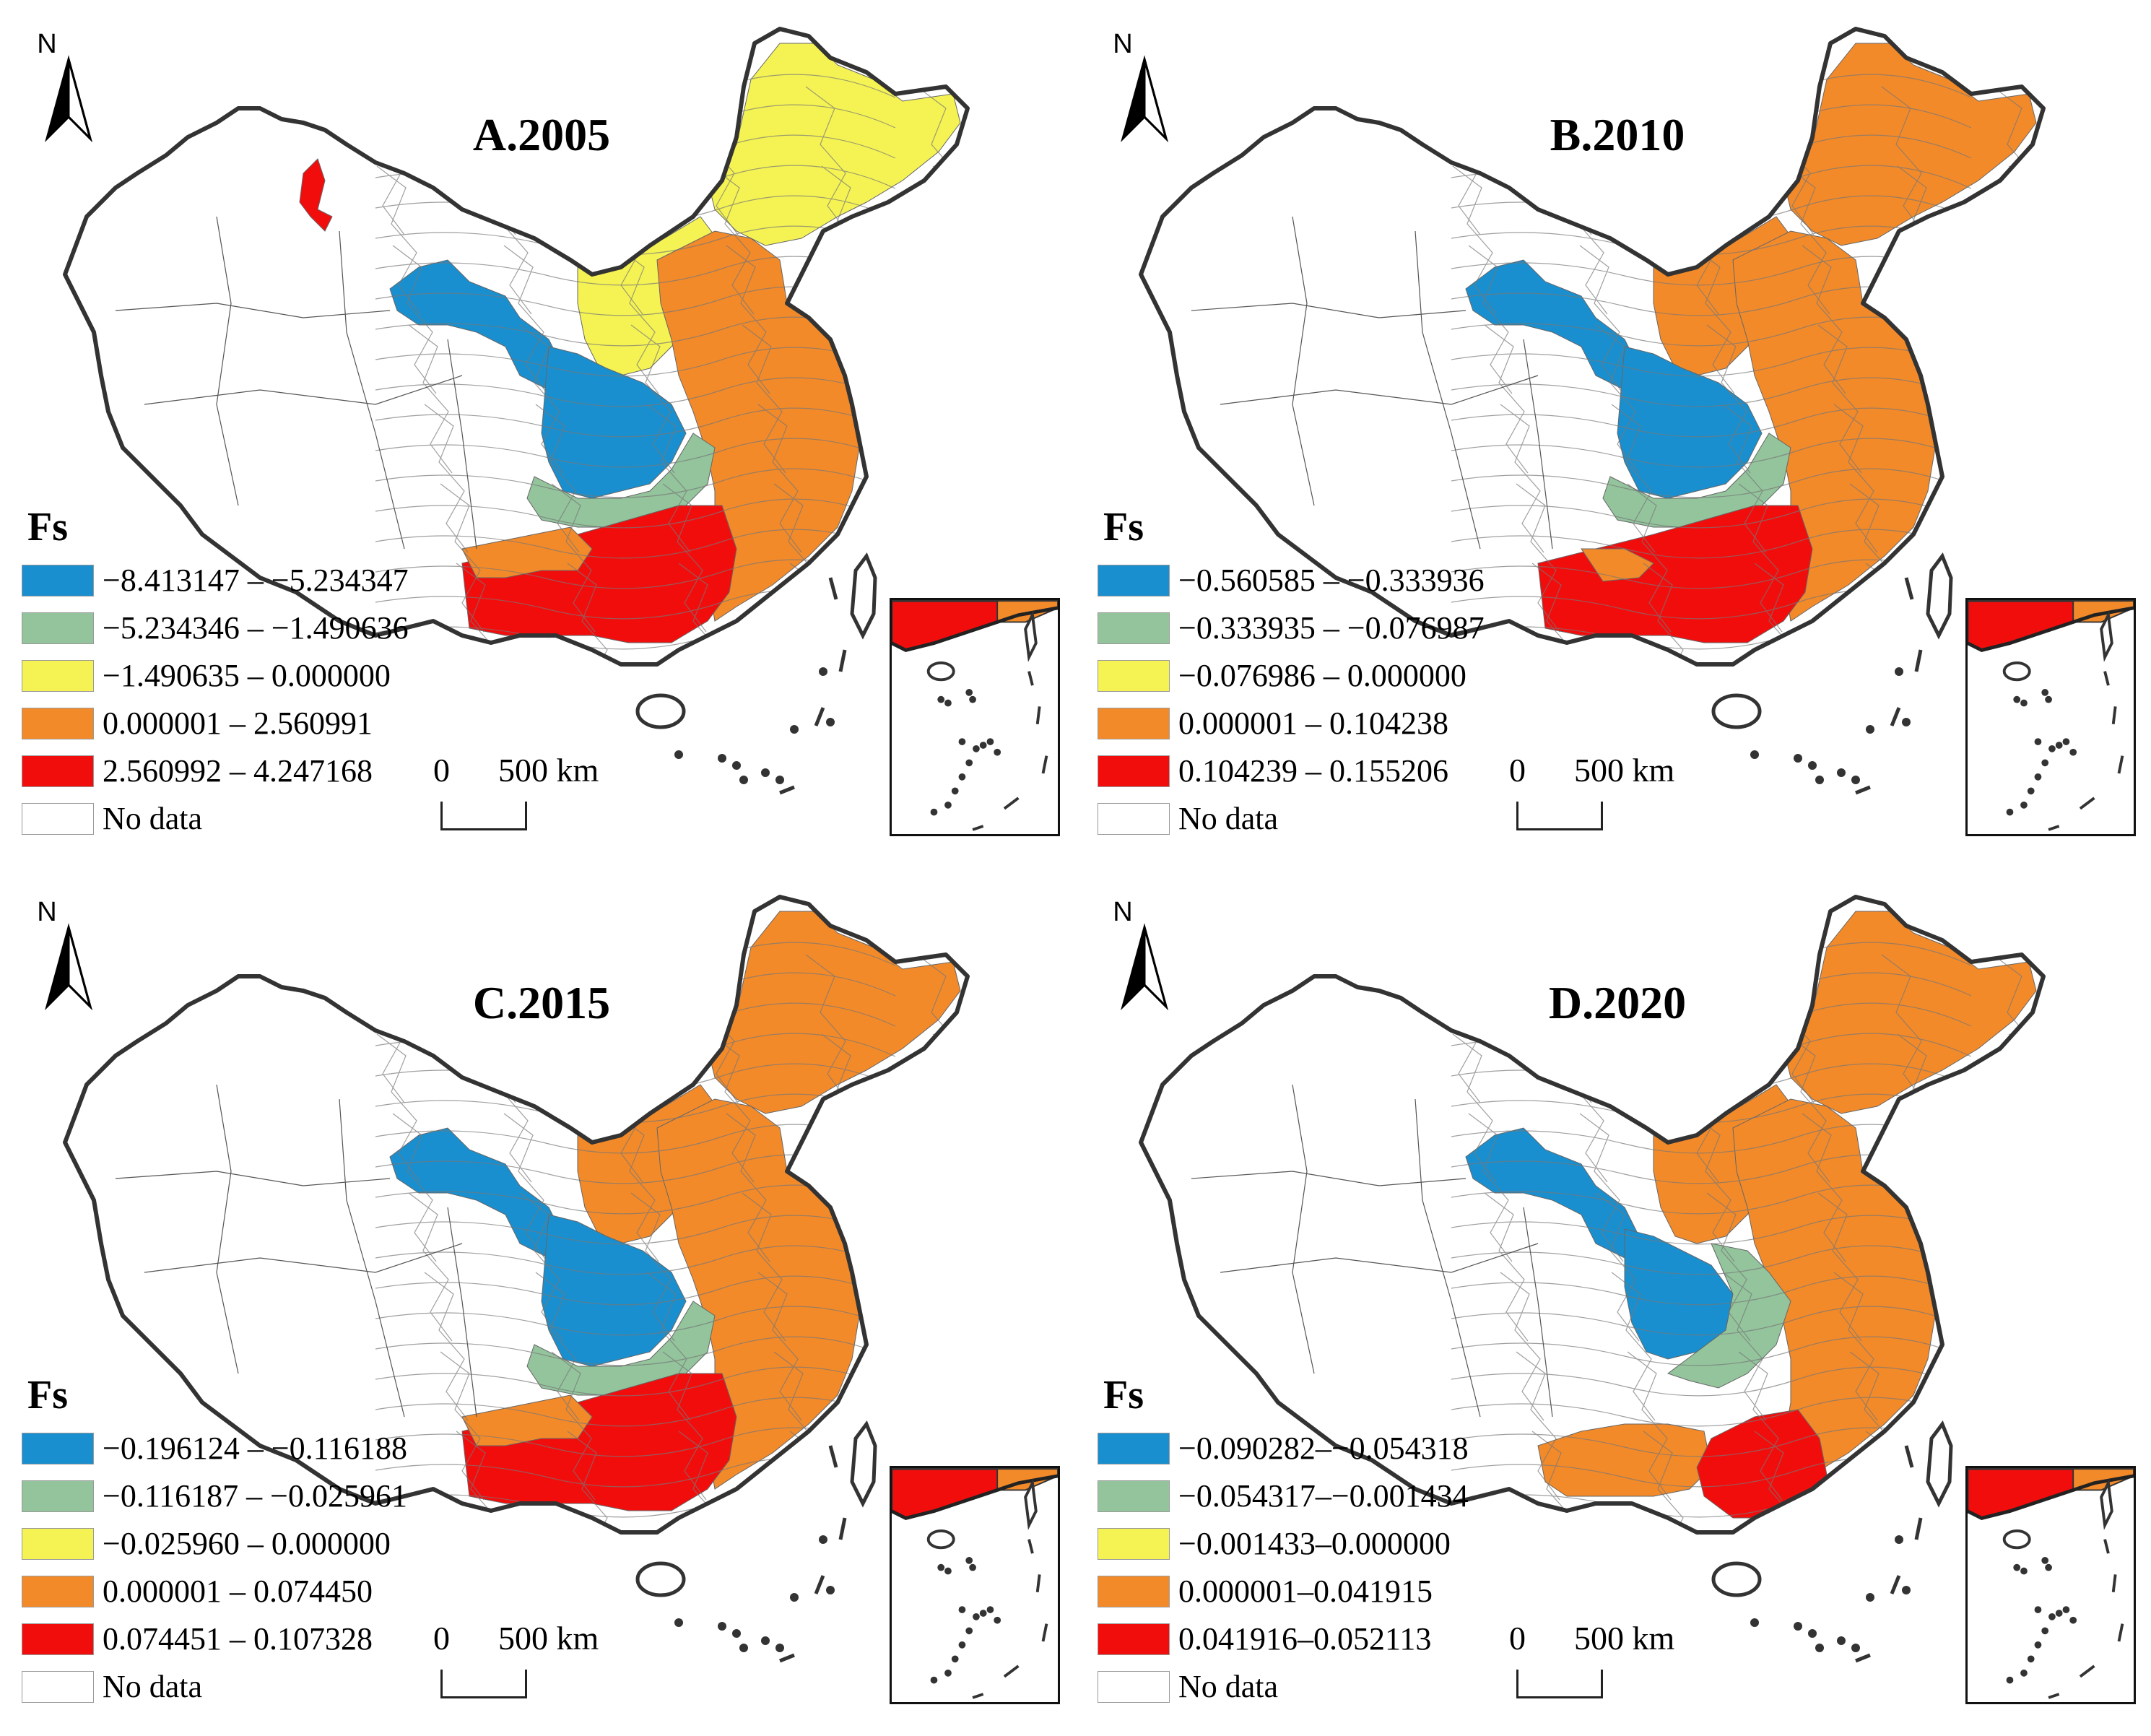  What do you see at coordinates (1331, 580) in the screenshot?
I see `legend-label: −0.560585 – −0.333936` at bounding box center [1331, 580].